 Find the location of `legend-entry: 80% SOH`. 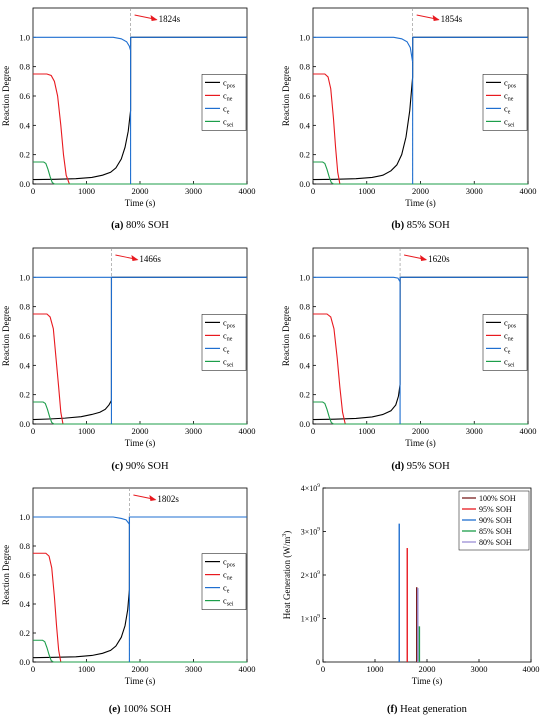

legend-entry: 80% SOH is located at coordinates (495, 542).